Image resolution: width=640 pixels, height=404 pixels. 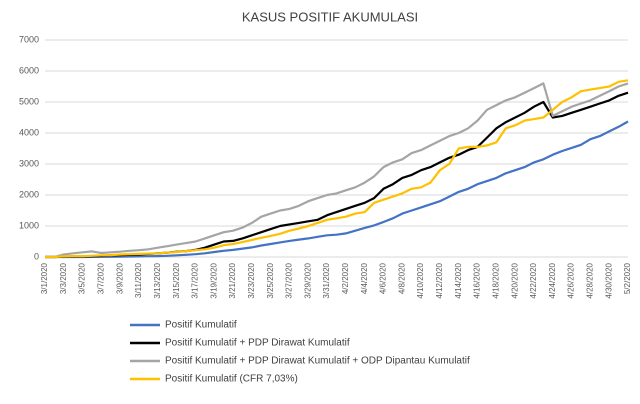 What do you see at coordinates (477, 280) in the screenshot?
I see `x-tick-label: 4/16/2020` at bounding box center [477, 280].